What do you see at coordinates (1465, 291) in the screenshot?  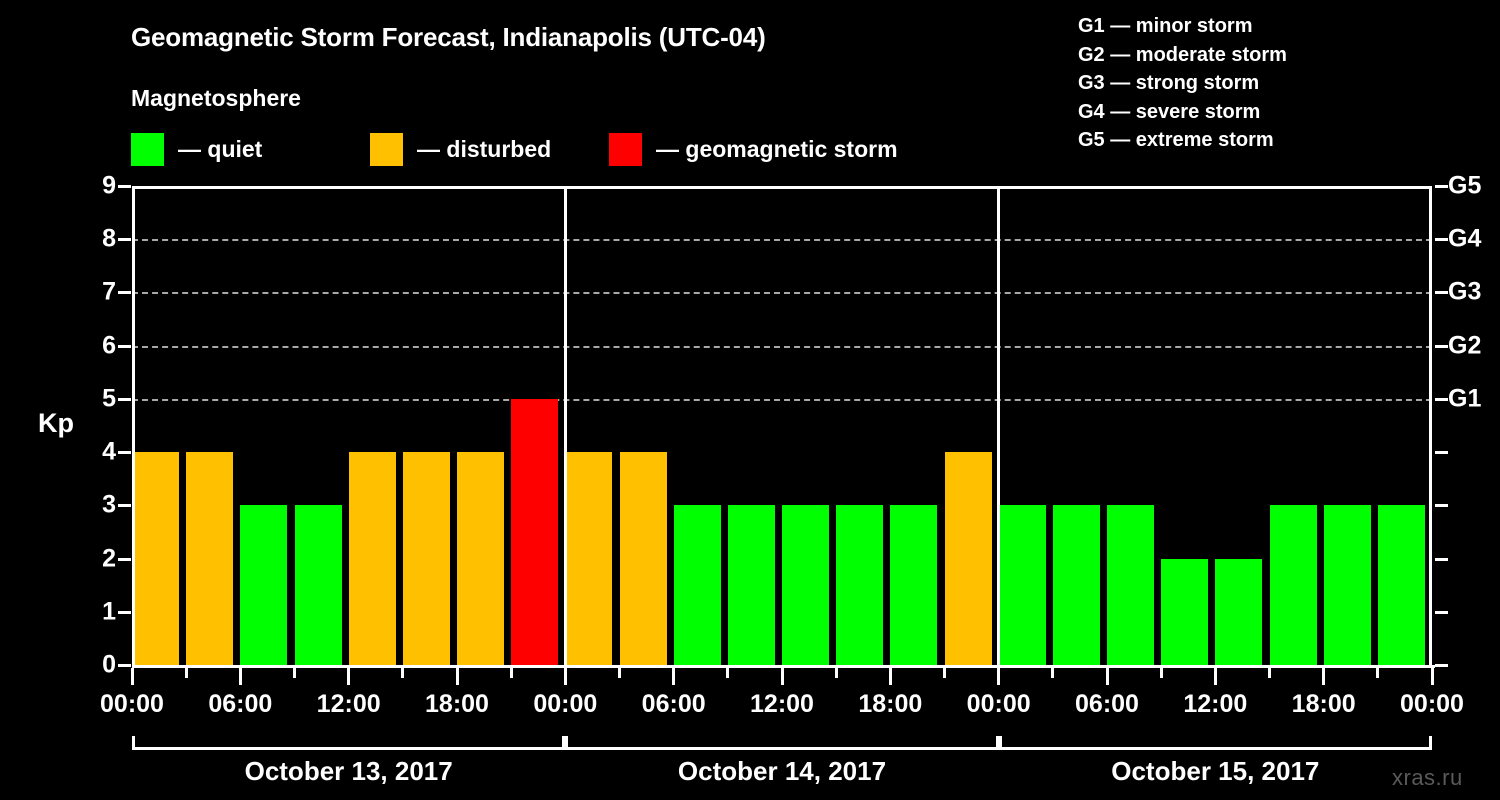 I see `g-tick-label-g3: G3` at bounding box center [1465, 291].